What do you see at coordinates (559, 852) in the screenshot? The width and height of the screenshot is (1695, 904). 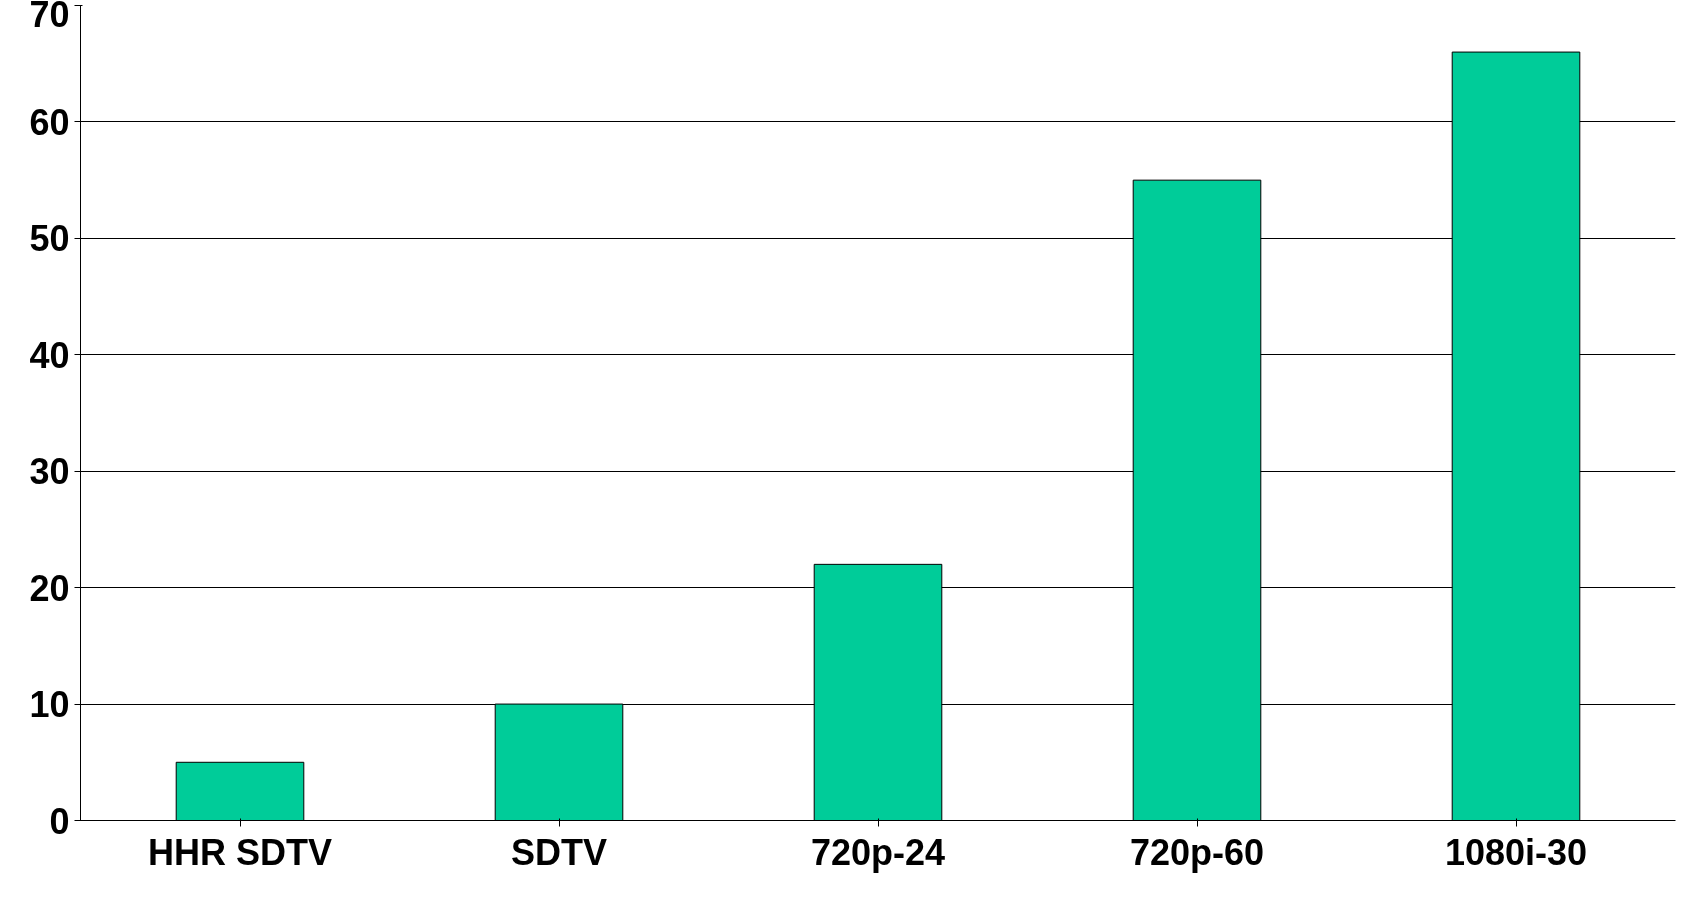 I see `x-tick-label: SDTV` at bounding box center [559, 852].